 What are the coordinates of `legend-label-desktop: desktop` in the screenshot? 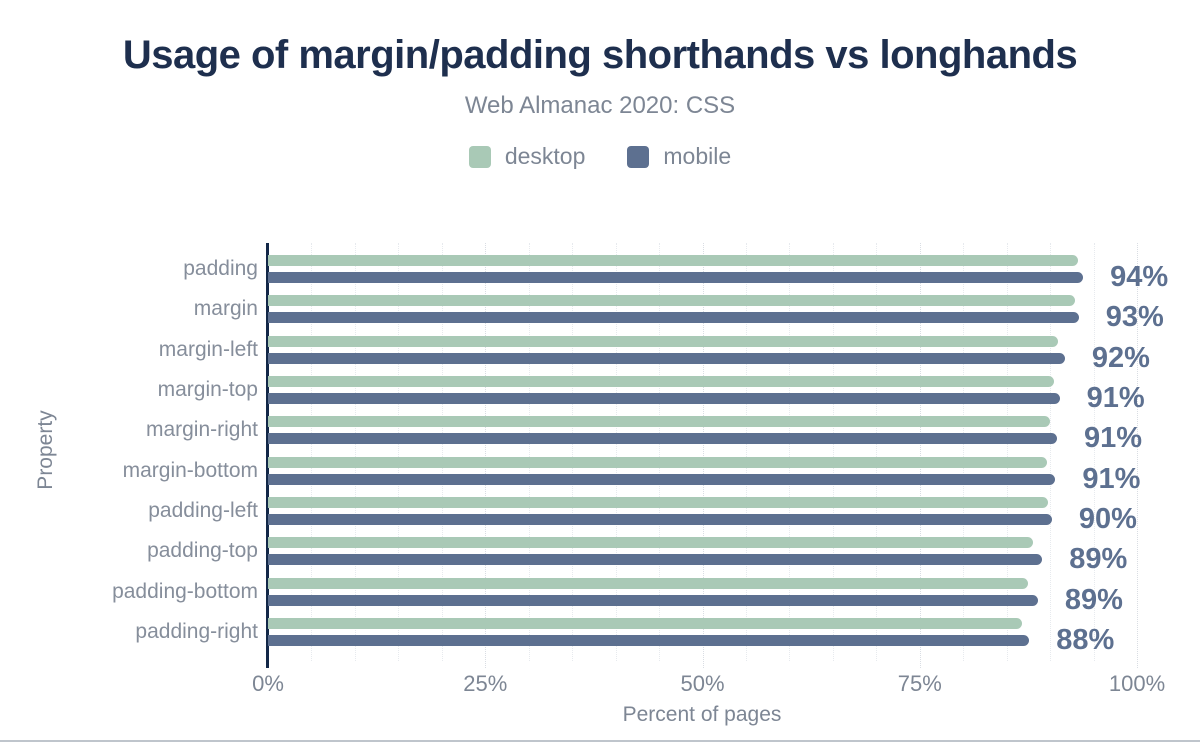 It's located at (545, 156).